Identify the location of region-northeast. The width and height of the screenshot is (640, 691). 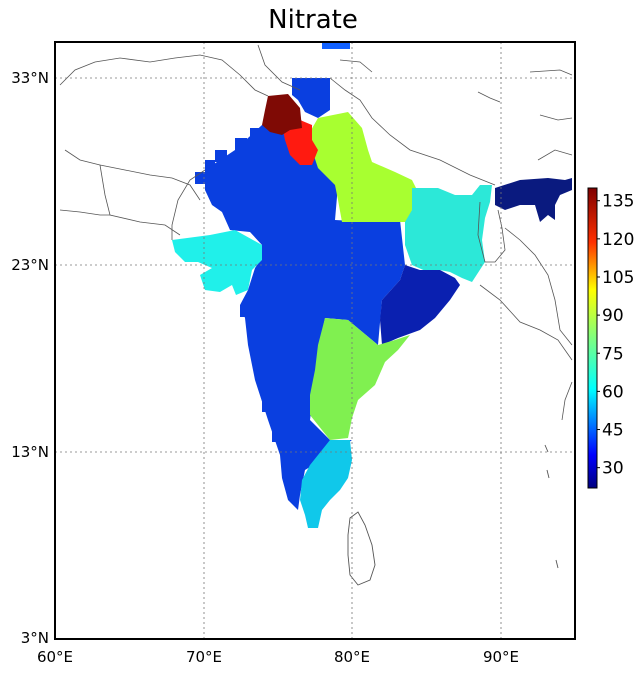
(533, 200).